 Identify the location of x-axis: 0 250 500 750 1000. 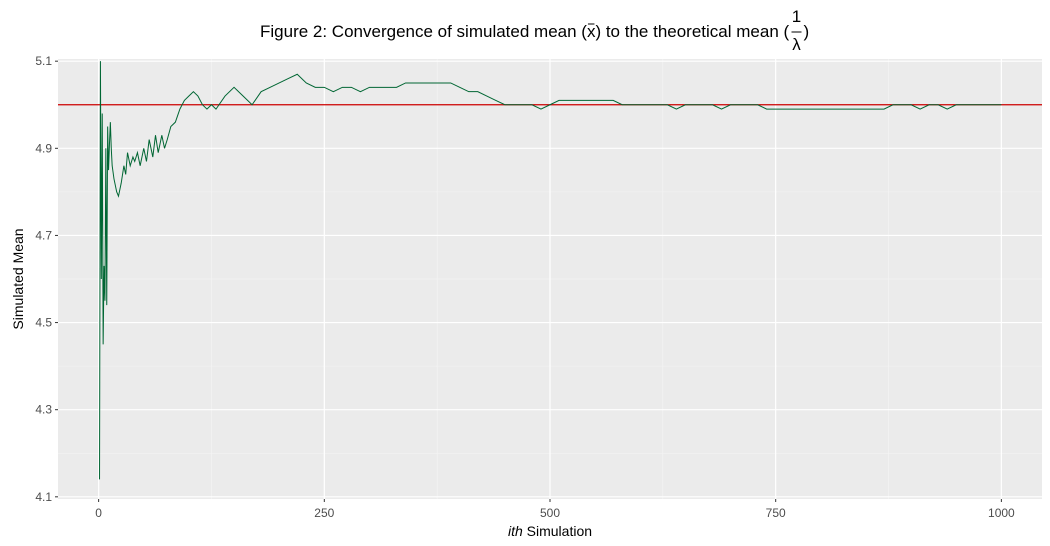
(555, 509).